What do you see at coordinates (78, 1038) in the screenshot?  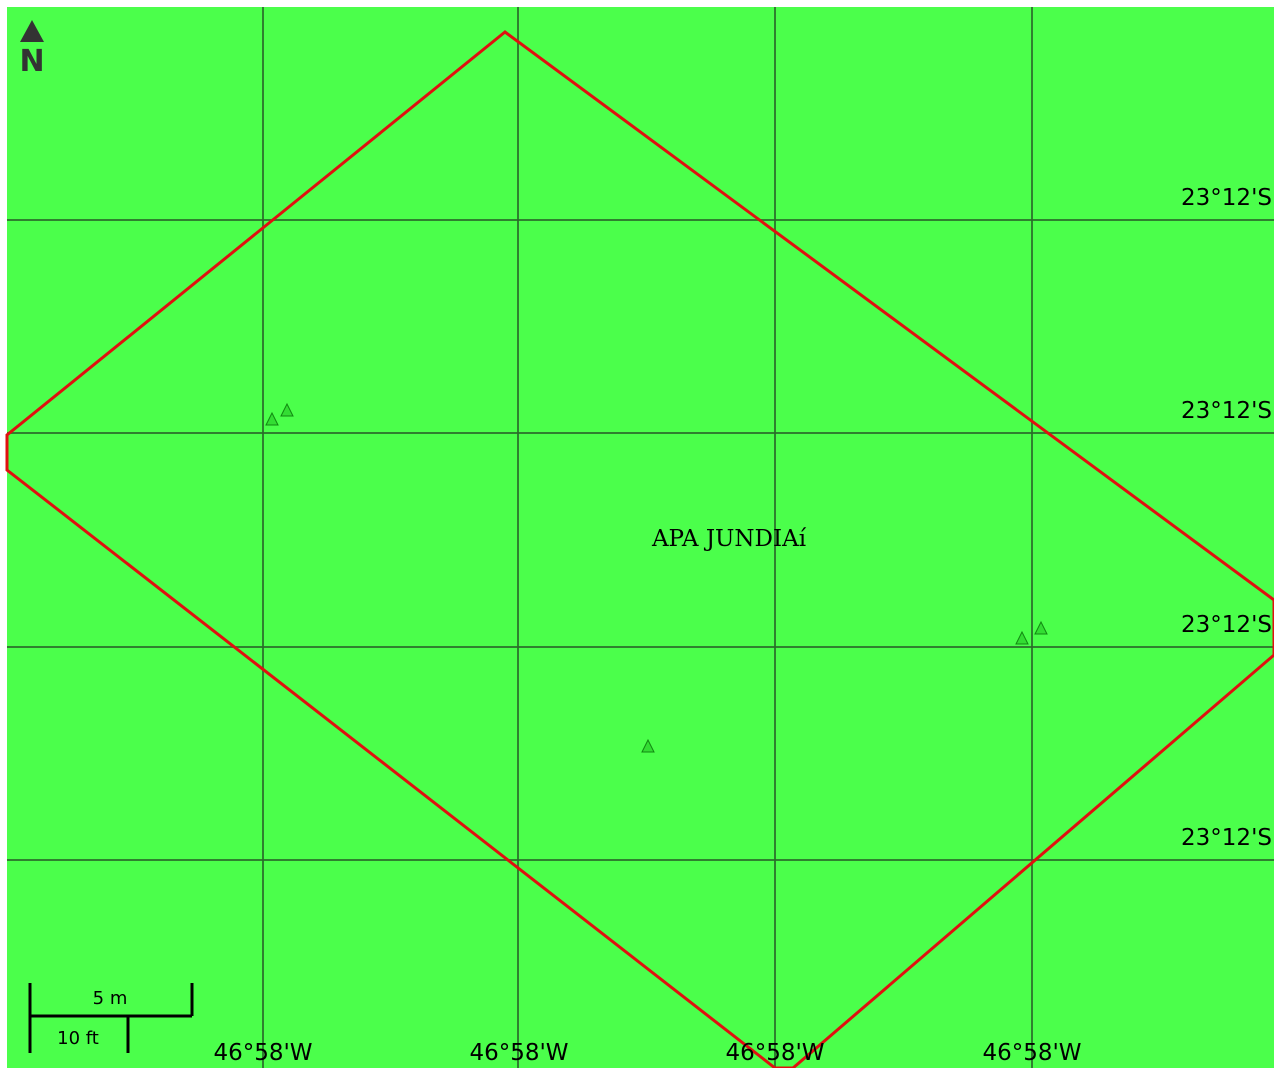 I see `scale-imperial-label: 10 ft` at bounding box center [78, 1038].